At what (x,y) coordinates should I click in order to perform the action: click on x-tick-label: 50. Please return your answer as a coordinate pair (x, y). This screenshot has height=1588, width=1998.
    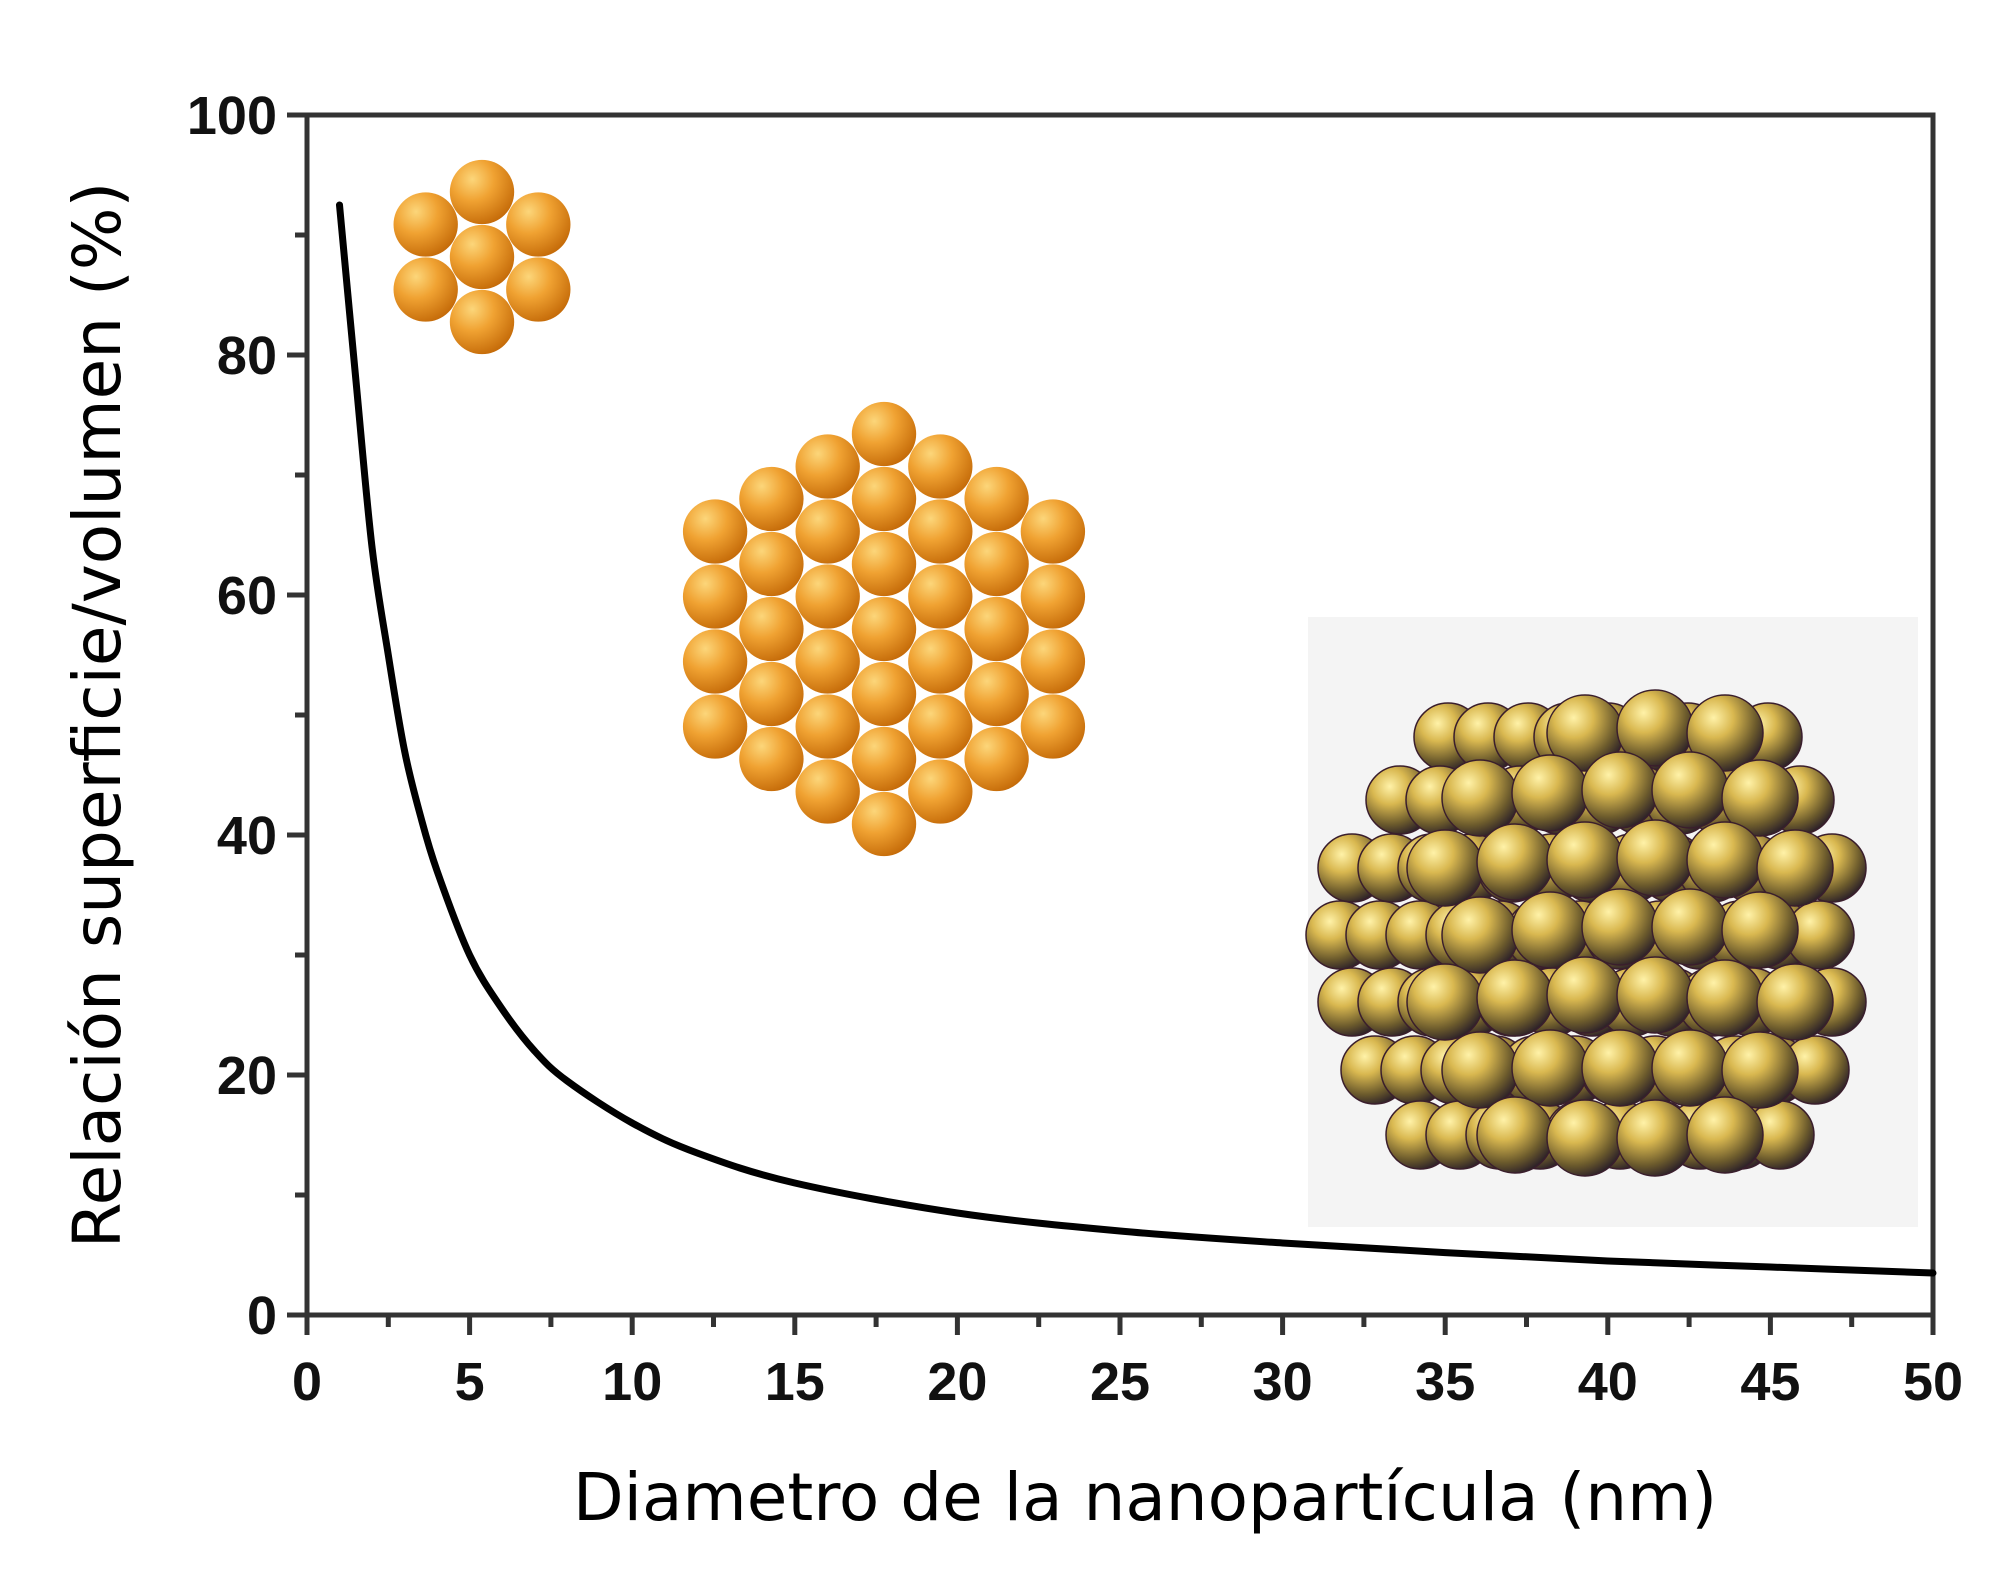
    Looking at the image, I should click on (1933, 1382).